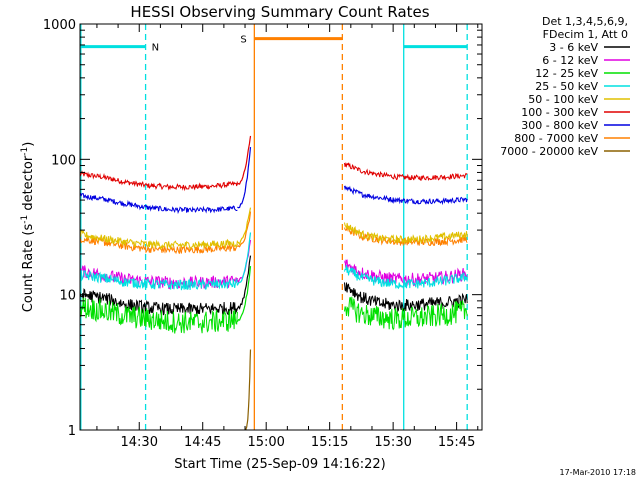 This screenshot has width=640, height=480. I want to click on y-tick-label-1: 1, so click(72, 431).